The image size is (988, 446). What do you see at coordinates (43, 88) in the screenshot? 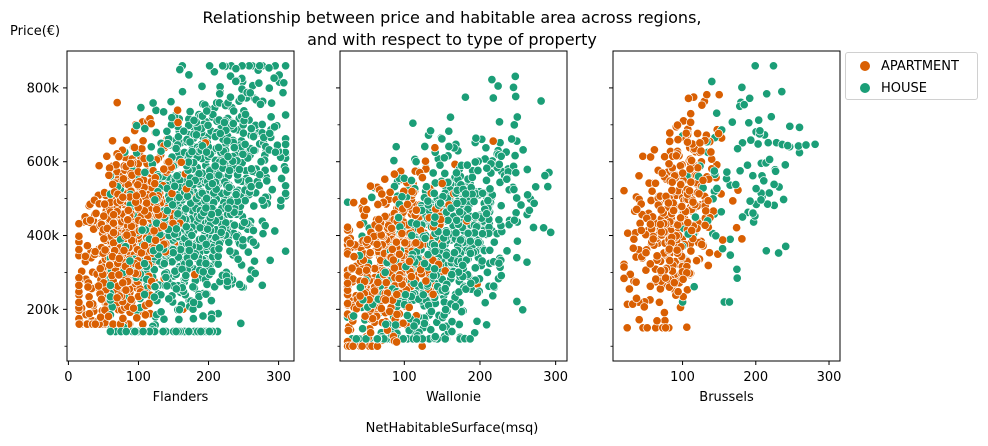
I see `y-tick-label: 800k` at bounding box center [43, 88].